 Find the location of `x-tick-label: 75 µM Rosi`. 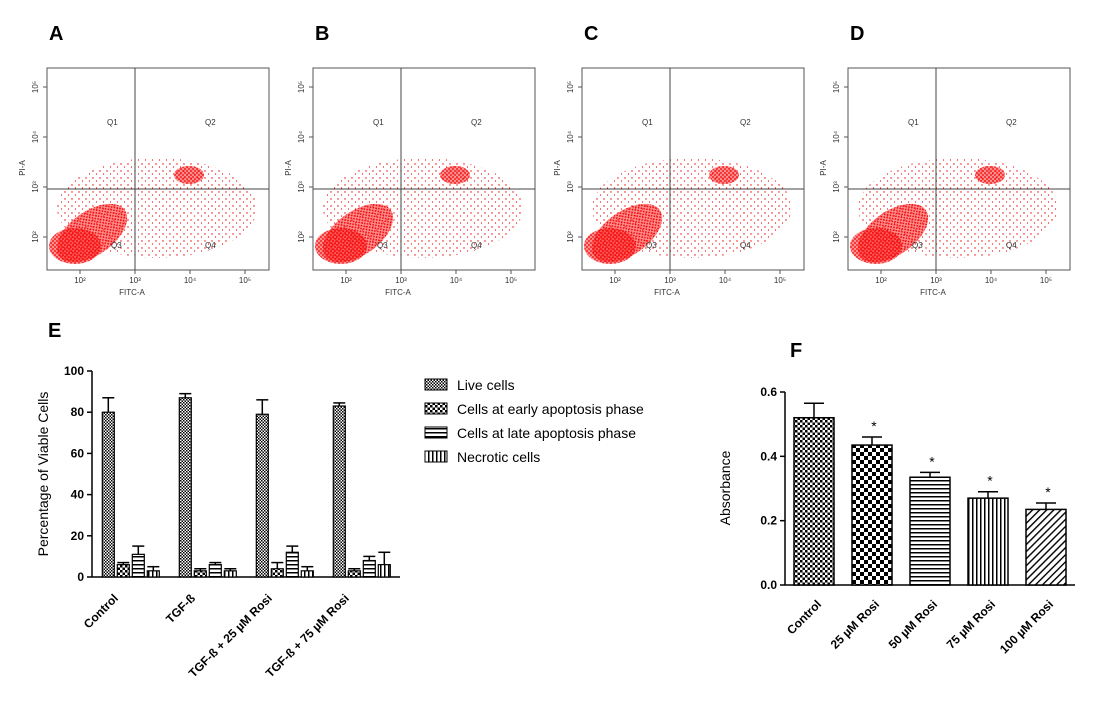

x-tick-label: 75 µM Rosi is located at coordinates (971, 624).